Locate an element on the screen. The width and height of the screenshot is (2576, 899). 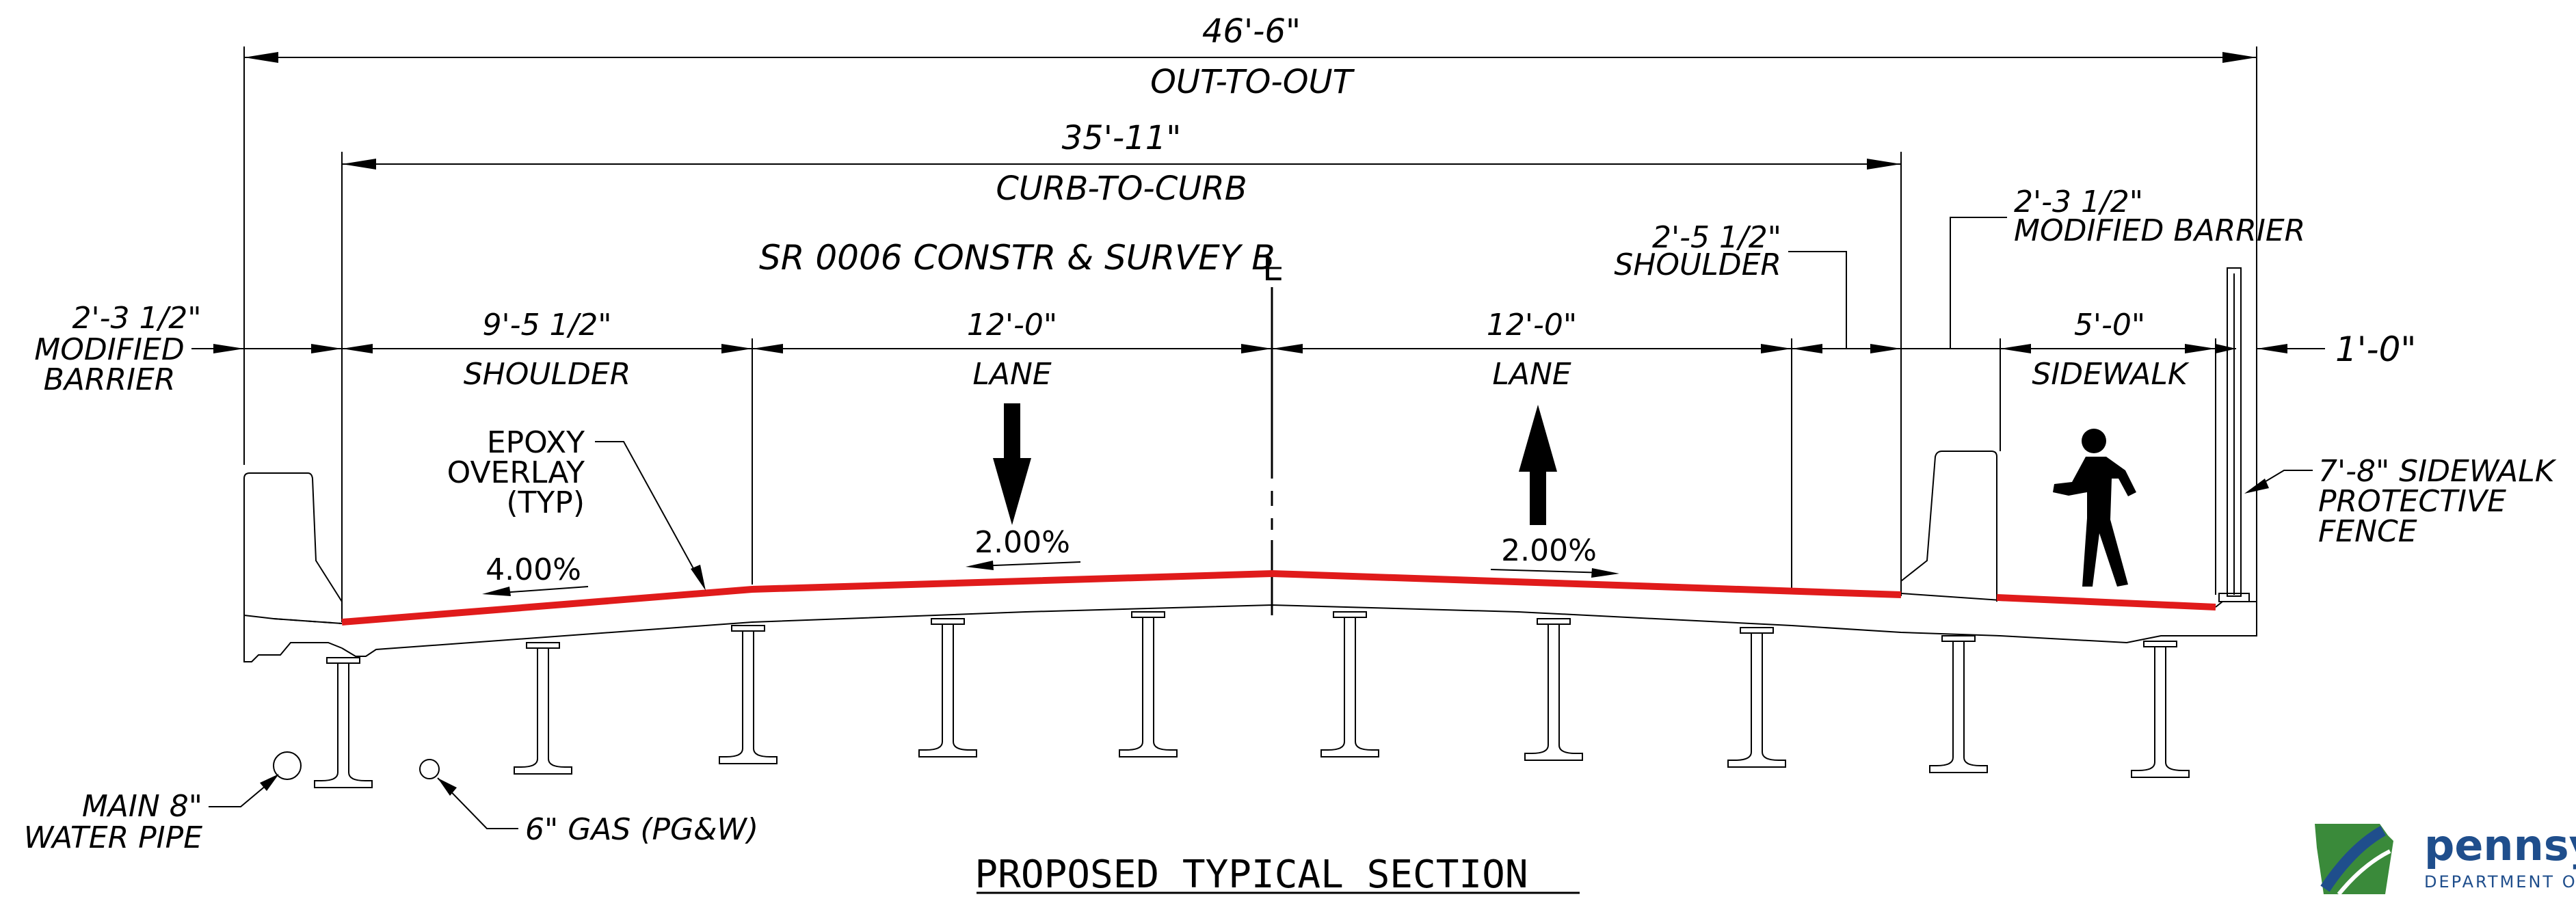
right-lane-label: LANE is located at coordinates (1531, 375).